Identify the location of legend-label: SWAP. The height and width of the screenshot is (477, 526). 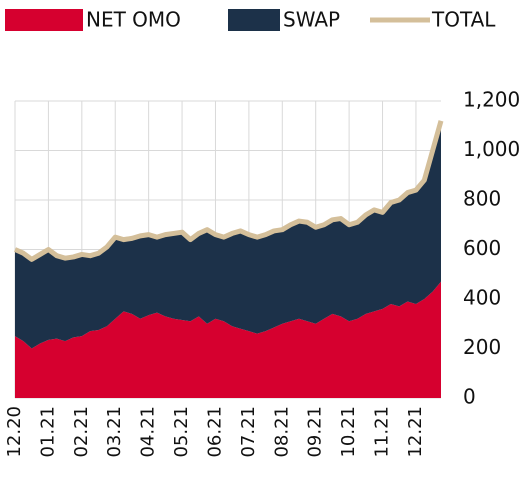
(311, 20).